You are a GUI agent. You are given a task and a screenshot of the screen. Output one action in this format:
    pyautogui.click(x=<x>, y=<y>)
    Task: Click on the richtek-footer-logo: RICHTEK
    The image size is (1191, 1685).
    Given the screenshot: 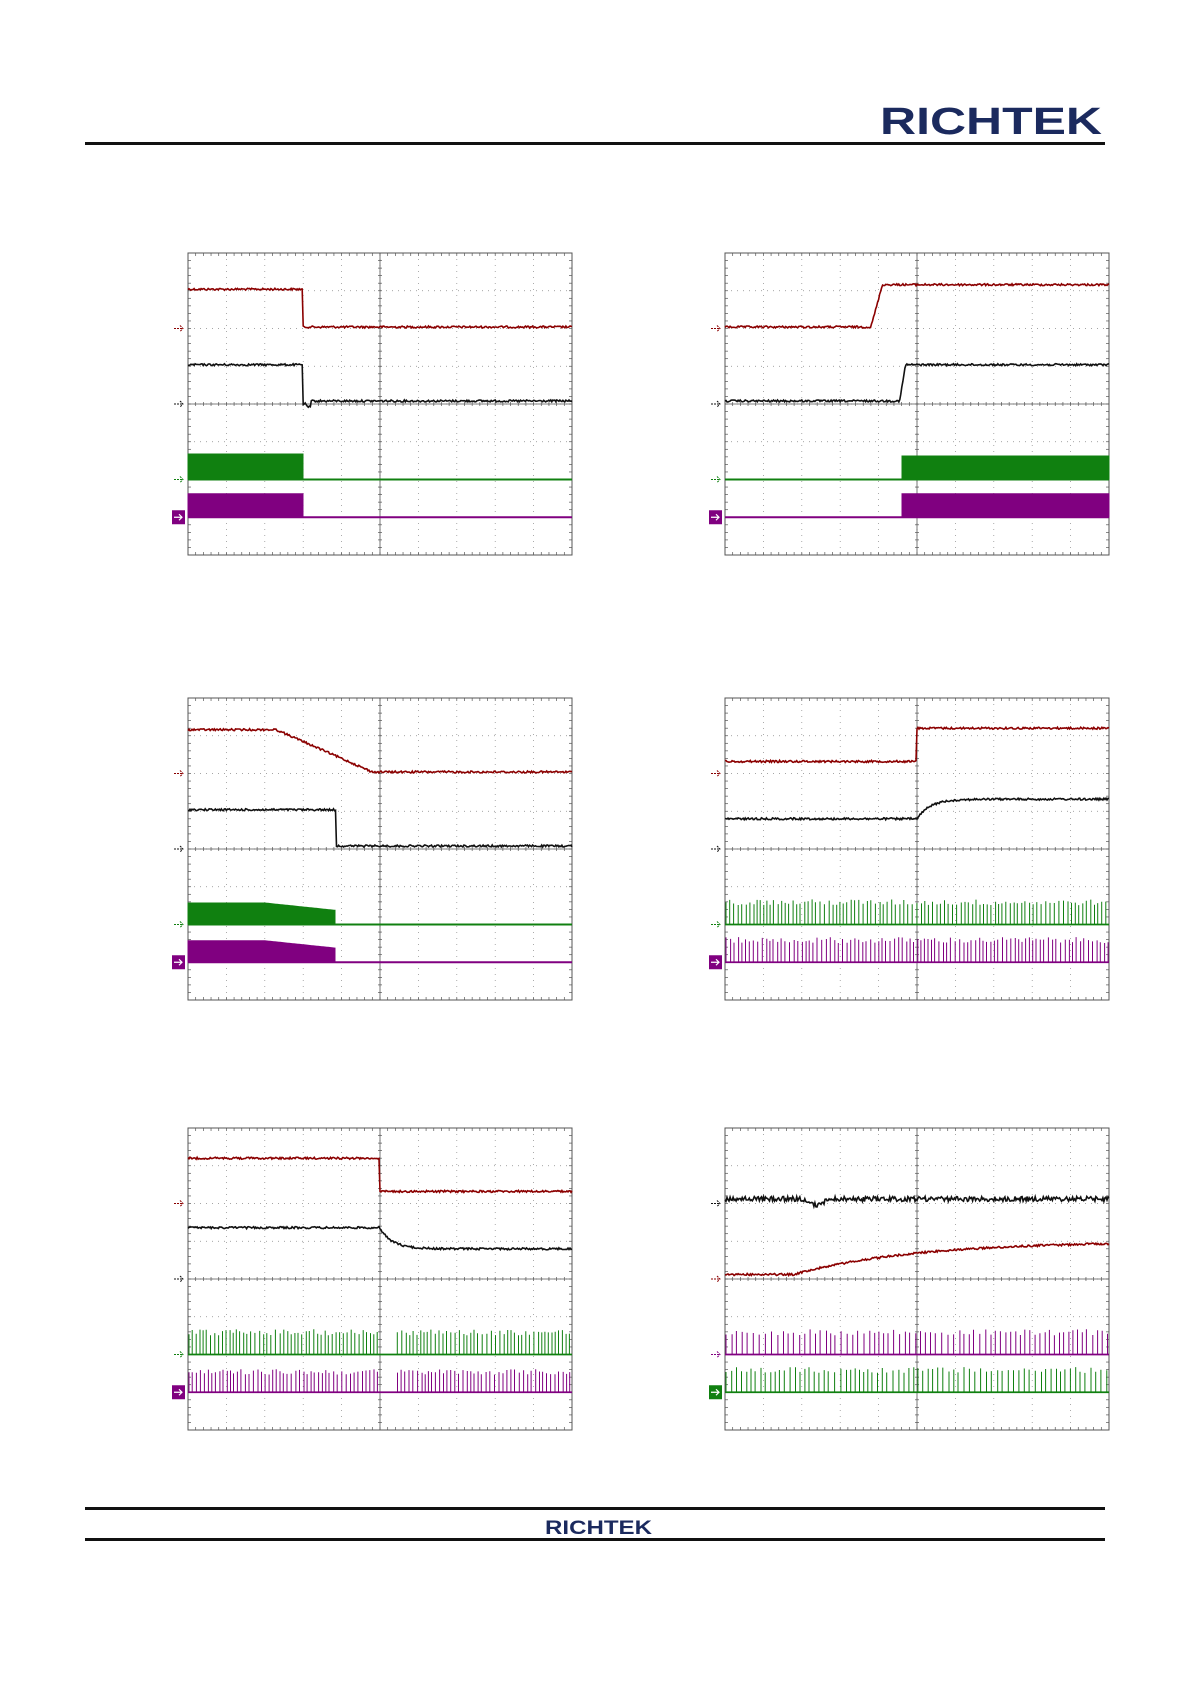 What is the action you would take?
    pyautogui.click(x=598, y=1527)
    